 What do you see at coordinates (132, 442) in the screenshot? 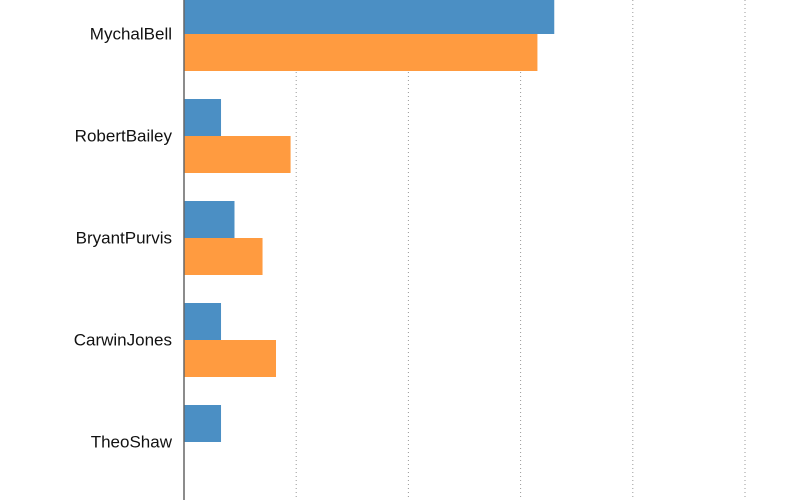
I see `tick-label-TheoShaw: TheoShaw` at bounding box center [132, 442].